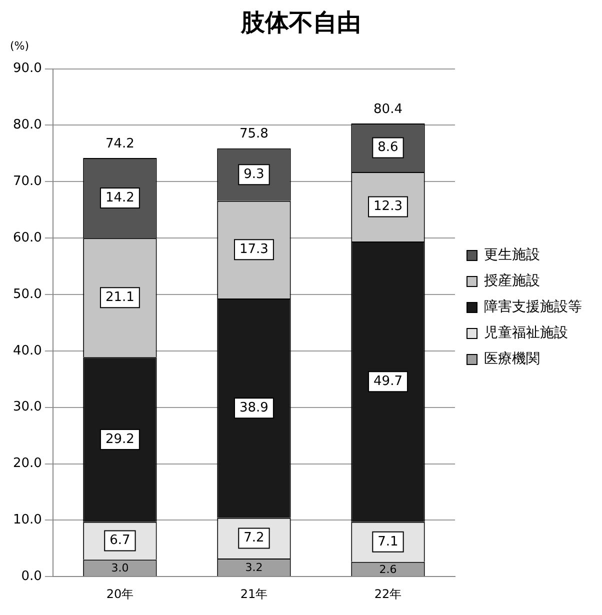  Describe the element at coordinates (253, 134) in the screenshot. I see `total-label: 75.8` at that location.